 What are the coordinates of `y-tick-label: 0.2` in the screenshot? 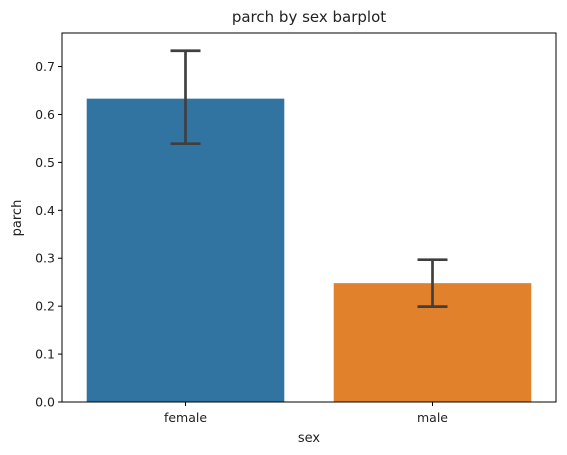 It's located at (45, 306).